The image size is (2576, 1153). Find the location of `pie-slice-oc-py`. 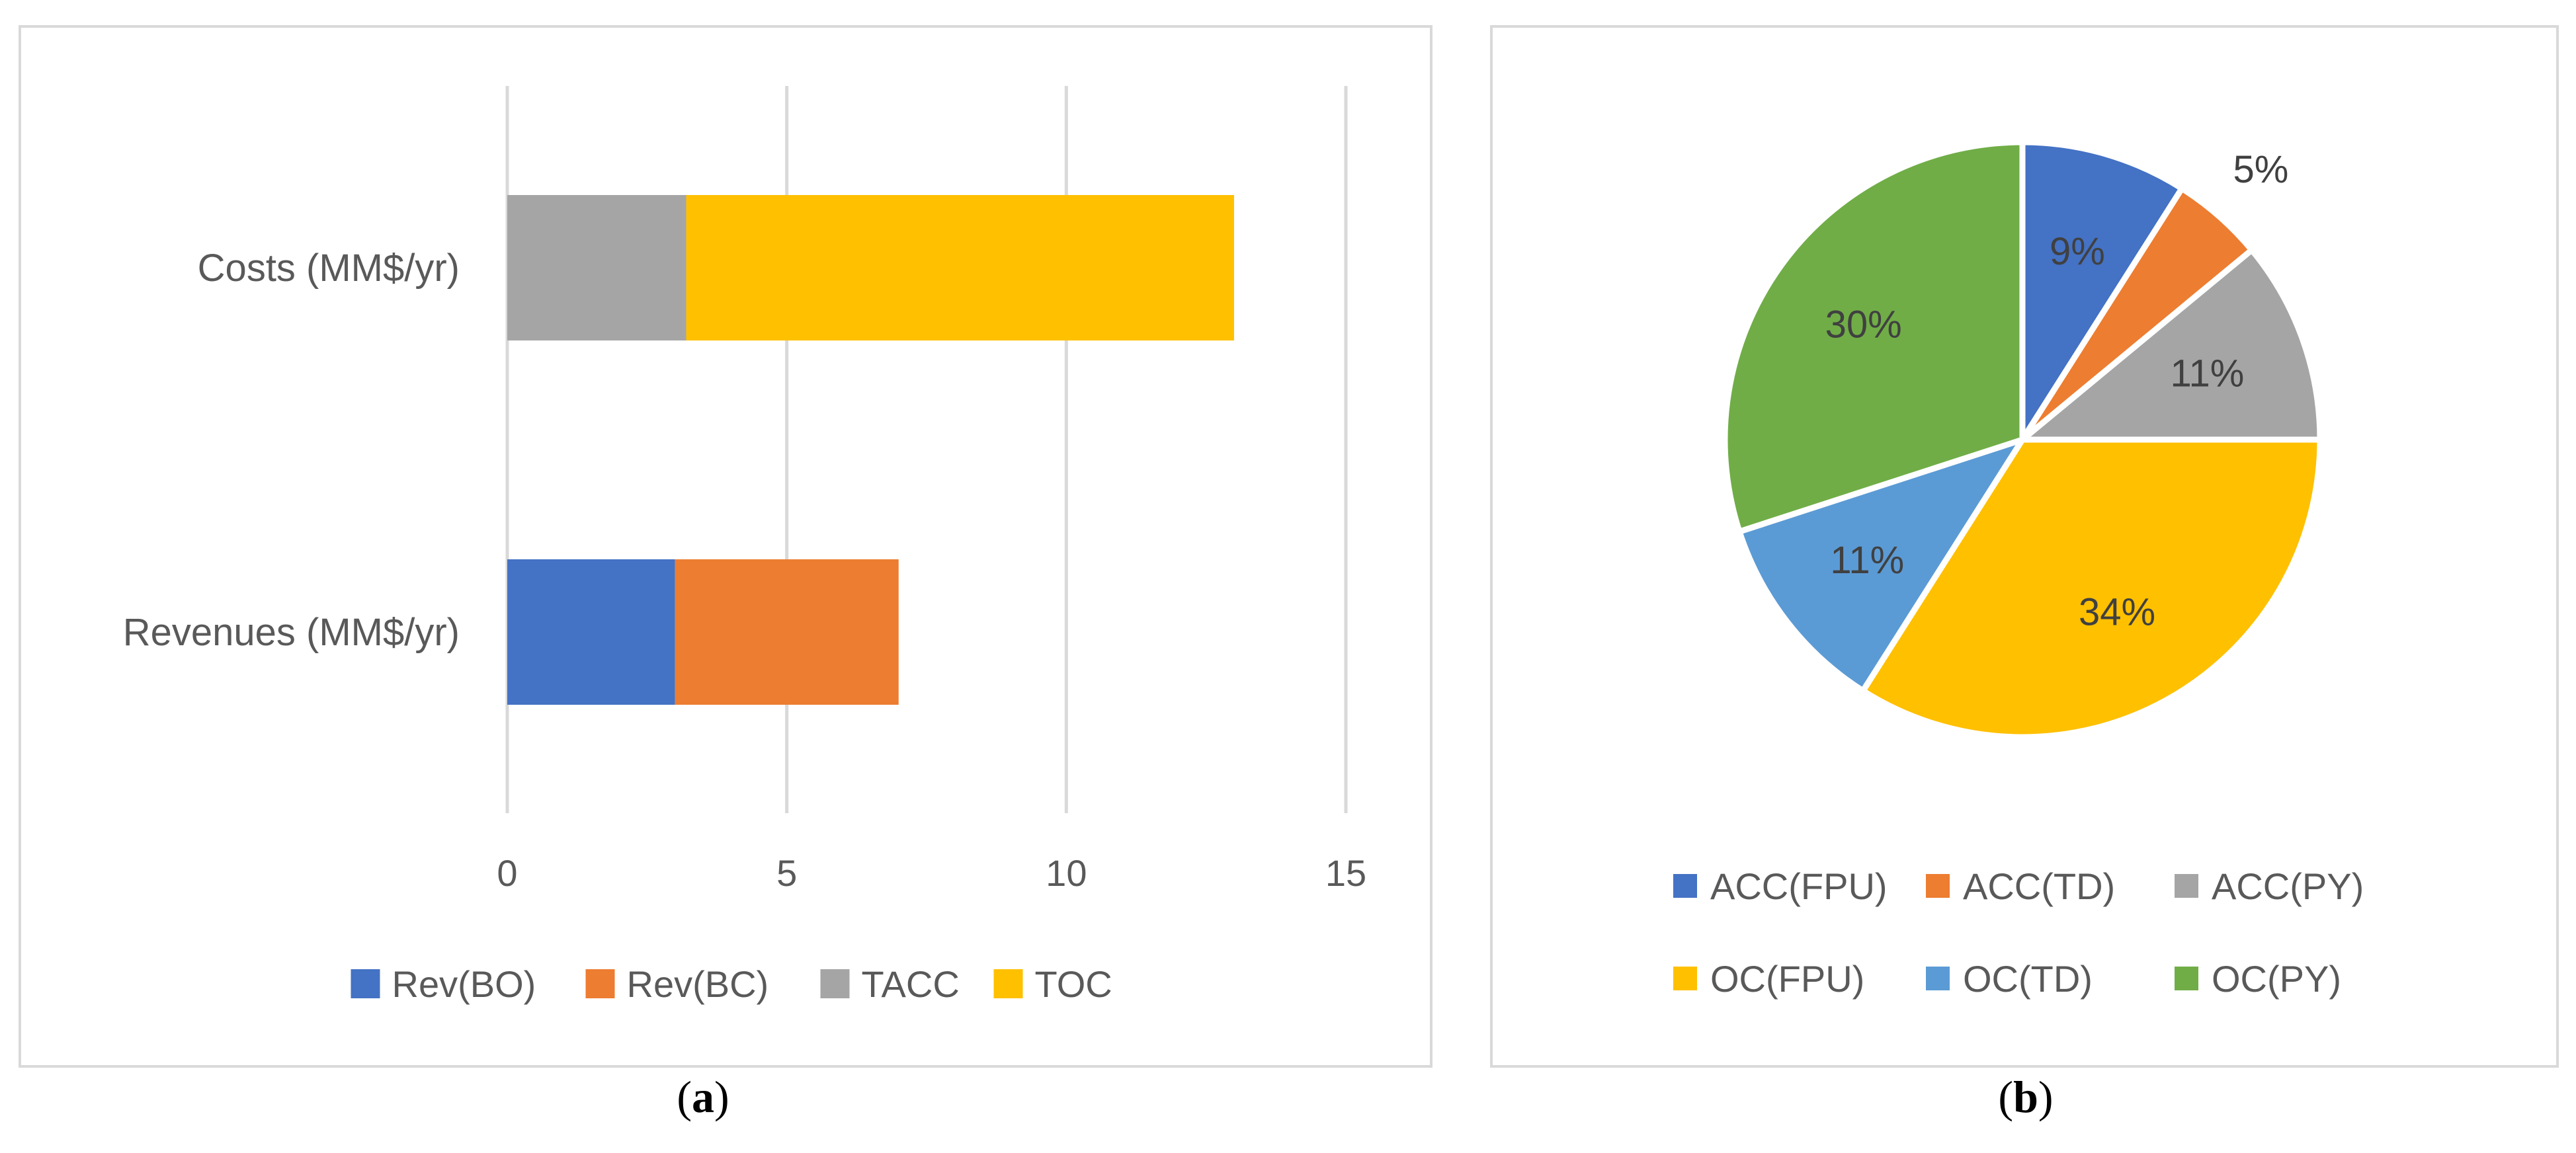

pie-slice-oc-py is located at coordinates (1874, 337).